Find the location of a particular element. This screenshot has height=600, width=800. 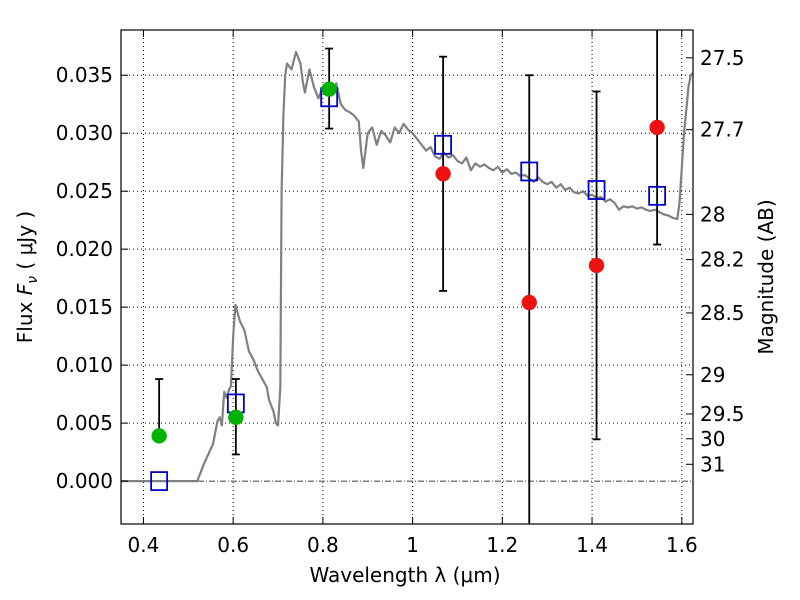

y-tick-label: 0.015 is located at coordinates (84, 307).